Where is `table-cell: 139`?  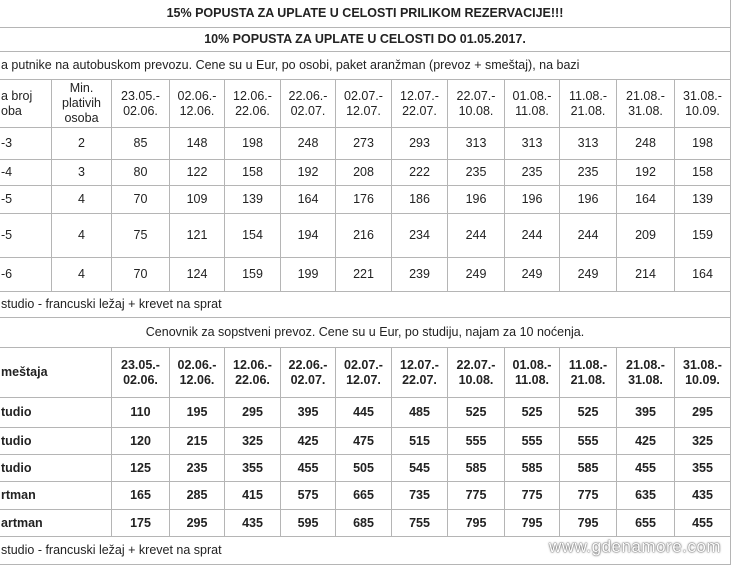 table-cell: 139 is located at coordinates (253, 200).